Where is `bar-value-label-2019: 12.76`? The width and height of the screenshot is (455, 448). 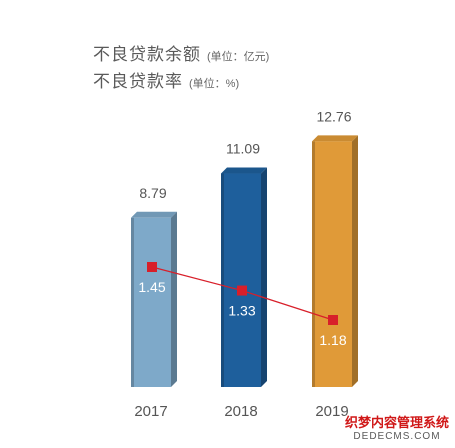 bar-value-label-2019: 12.76 is located at coordinates (333, 116).